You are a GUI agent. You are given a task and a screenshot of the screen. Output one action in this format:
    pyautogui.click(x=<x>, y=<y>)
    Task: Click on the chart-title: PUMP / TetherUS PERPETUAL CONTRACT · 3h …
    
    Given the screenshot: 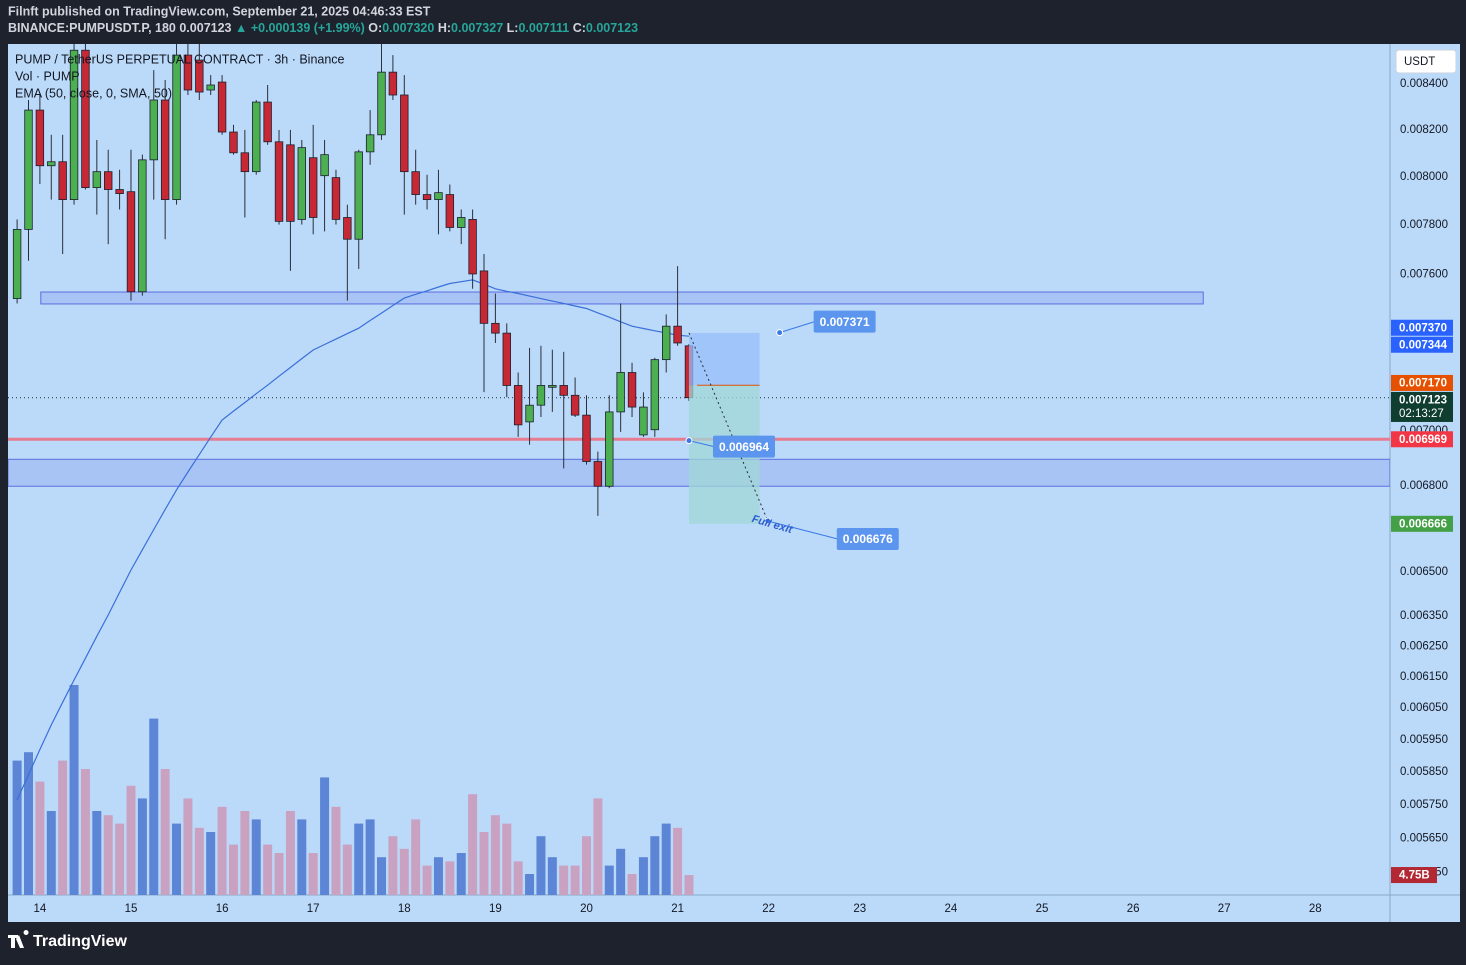 What is the action you would take?
    pyautogui.click(x=180, y=59)
    